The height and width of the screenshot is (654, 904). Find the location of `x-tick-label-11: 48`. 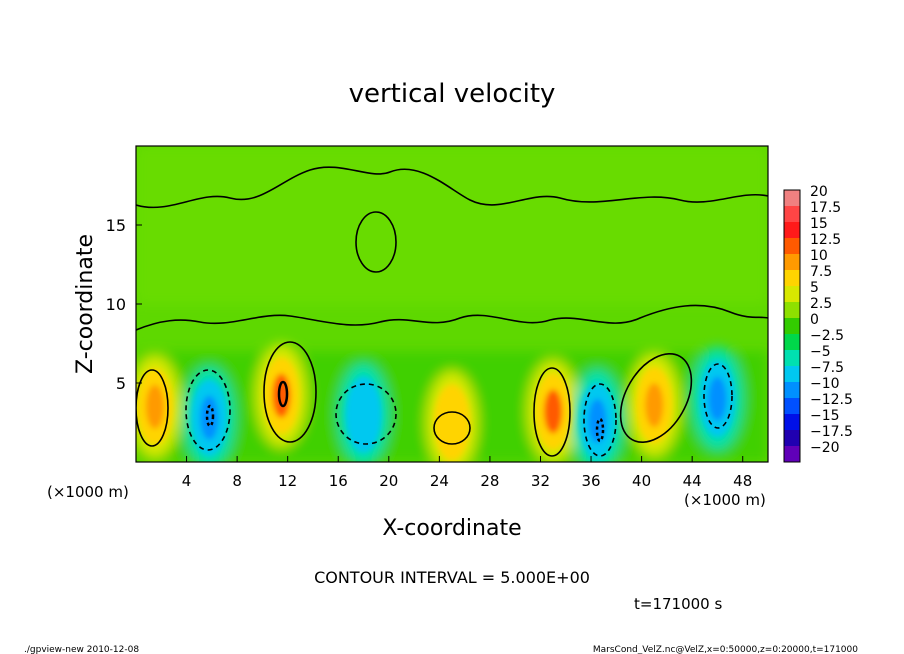

x-tick-label-11: 48 is located at coordinates (742, 481).